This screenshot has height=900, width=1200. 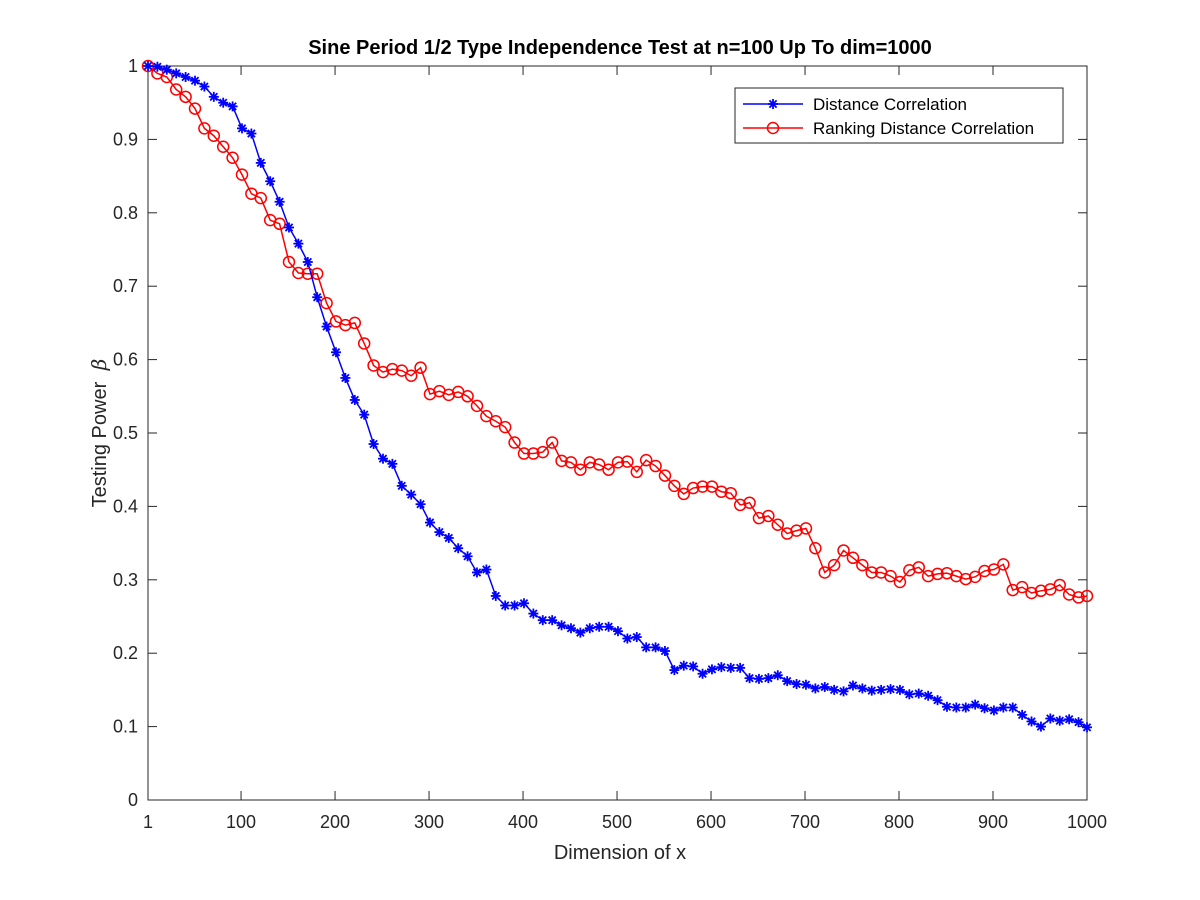 What do you see at coordinates (429, 822) in the screenshot?
I see `x-tick-label: 300` at bounding box center [429, 822].